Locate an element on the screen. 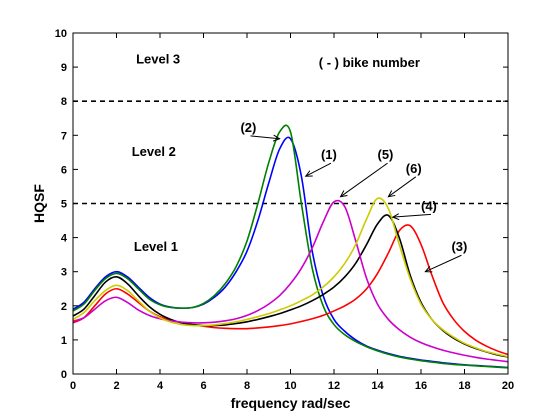 This screenshot has height=420, width=560. y-tick-label: 9 is located at coordinates (64, 68).